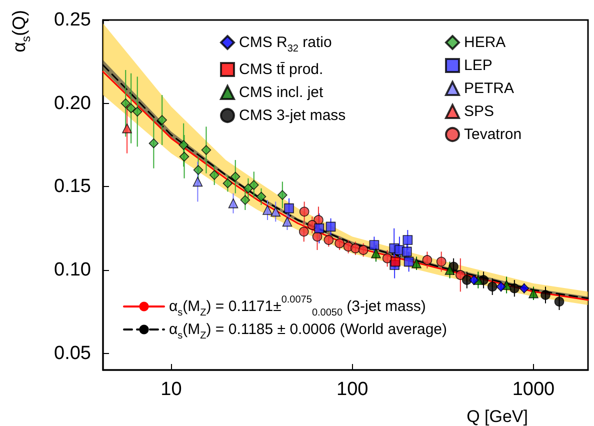  I want to click on legend-label: PETRA, so click(489, 88).